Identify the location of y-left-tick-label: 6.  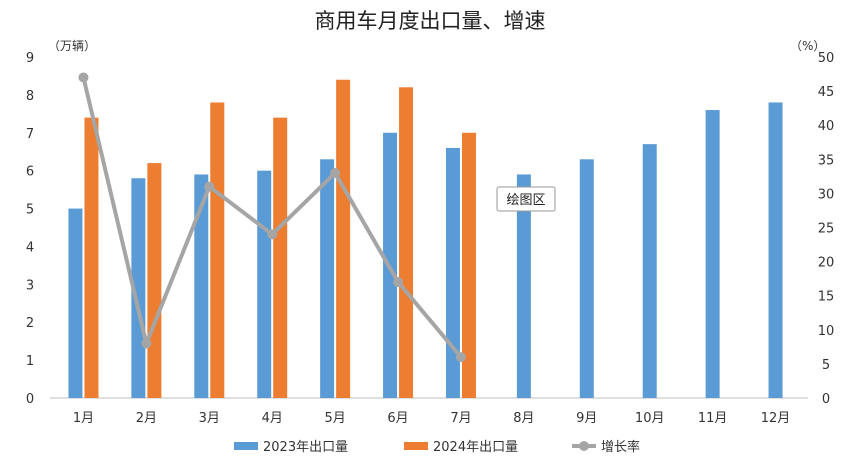
(30, 172).